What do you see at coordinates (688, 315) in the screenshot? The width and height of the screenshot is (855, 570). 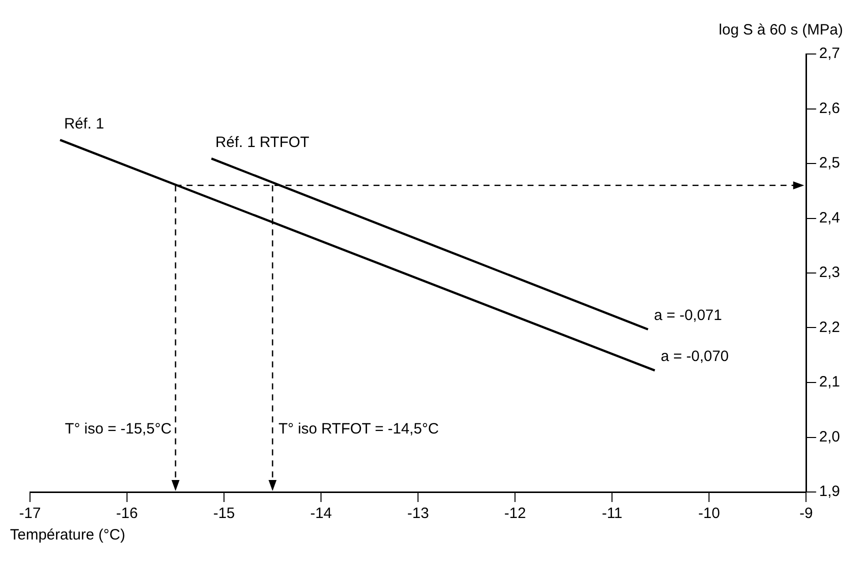 I see `annotation: a = -0,071` at bounding box center [688, 315].